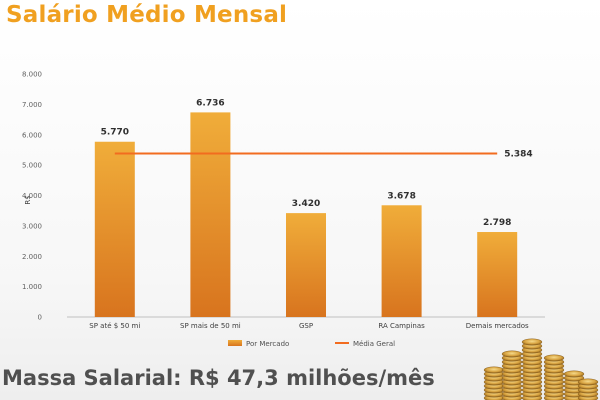 This screenshot has height=400, width=600. What do you see at coordinates (32, 75) in the screenshot?
I see `y-tick-label: 8.000` at bounding box center [32, 75].